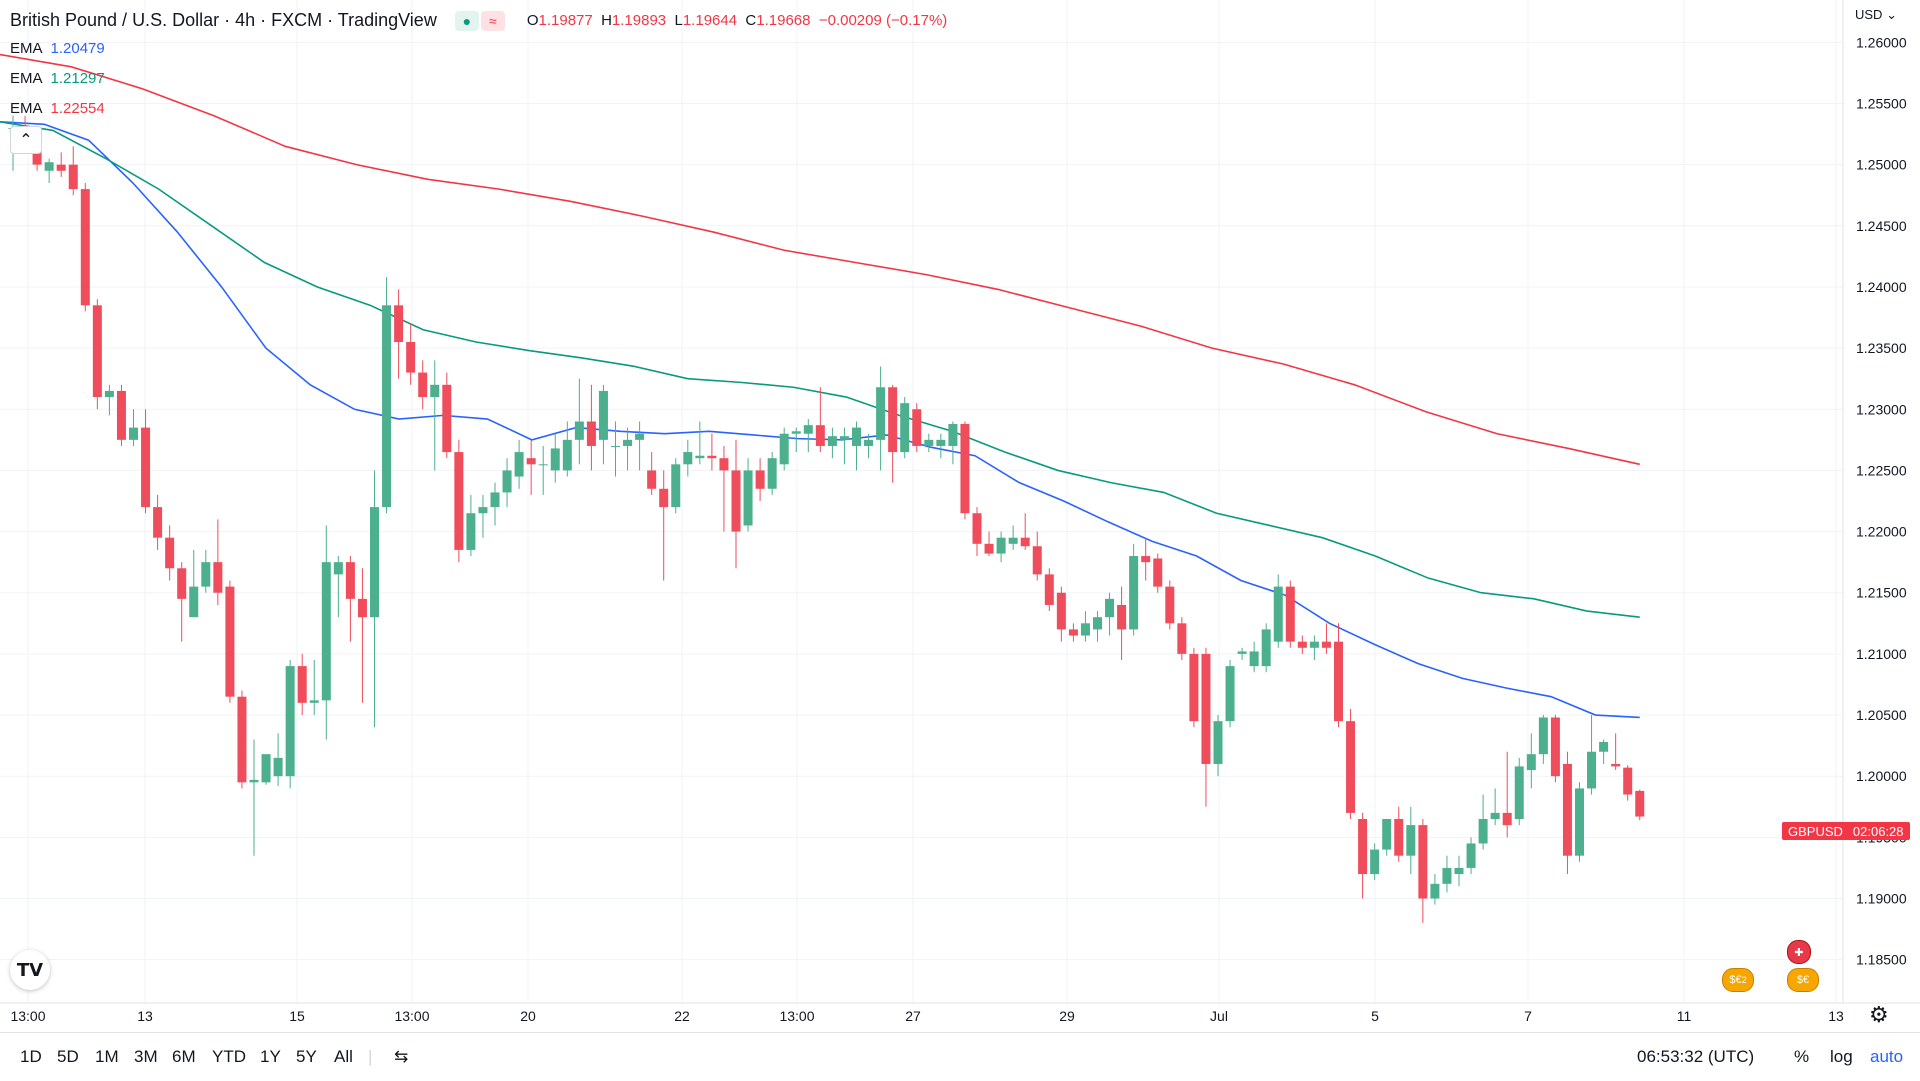 The width and height of the screenshot is (1920, 1081). What do you see at coordinates (492, 20) in the screenshot?
I see `compare-icon: ≈` at bounding box center [492, 20].